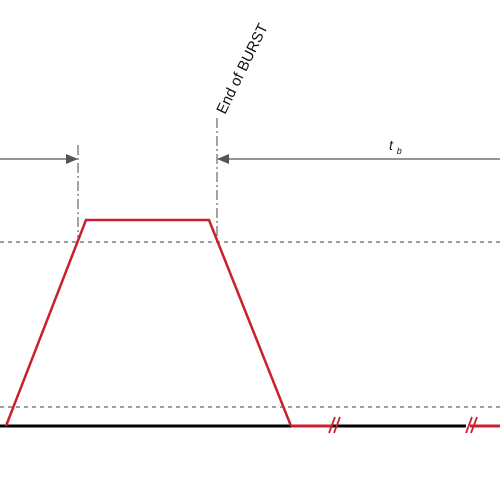 The image size is (500, 481). Describe the element at coordinates (399, 151) in the screenshot. I see `tb-label-subscript: b` at that location.